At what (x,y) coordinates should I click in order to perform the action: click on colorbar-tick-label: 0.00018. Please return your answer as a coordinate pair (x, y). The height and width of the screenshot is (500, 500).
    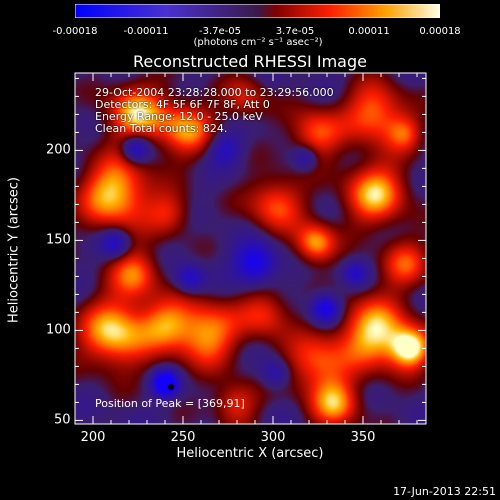
    Looking at the image, I should click on (440, 31).